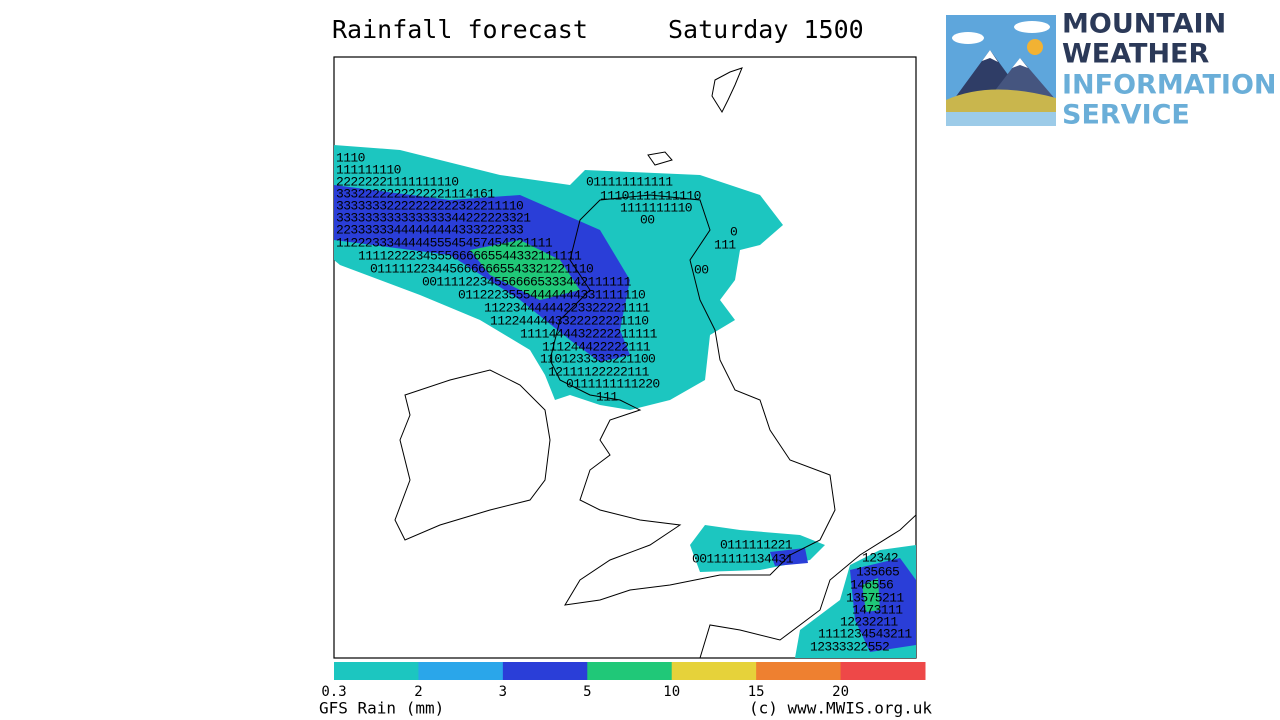  I want to click on rain-value: 00111111134431, so click(743, 558).